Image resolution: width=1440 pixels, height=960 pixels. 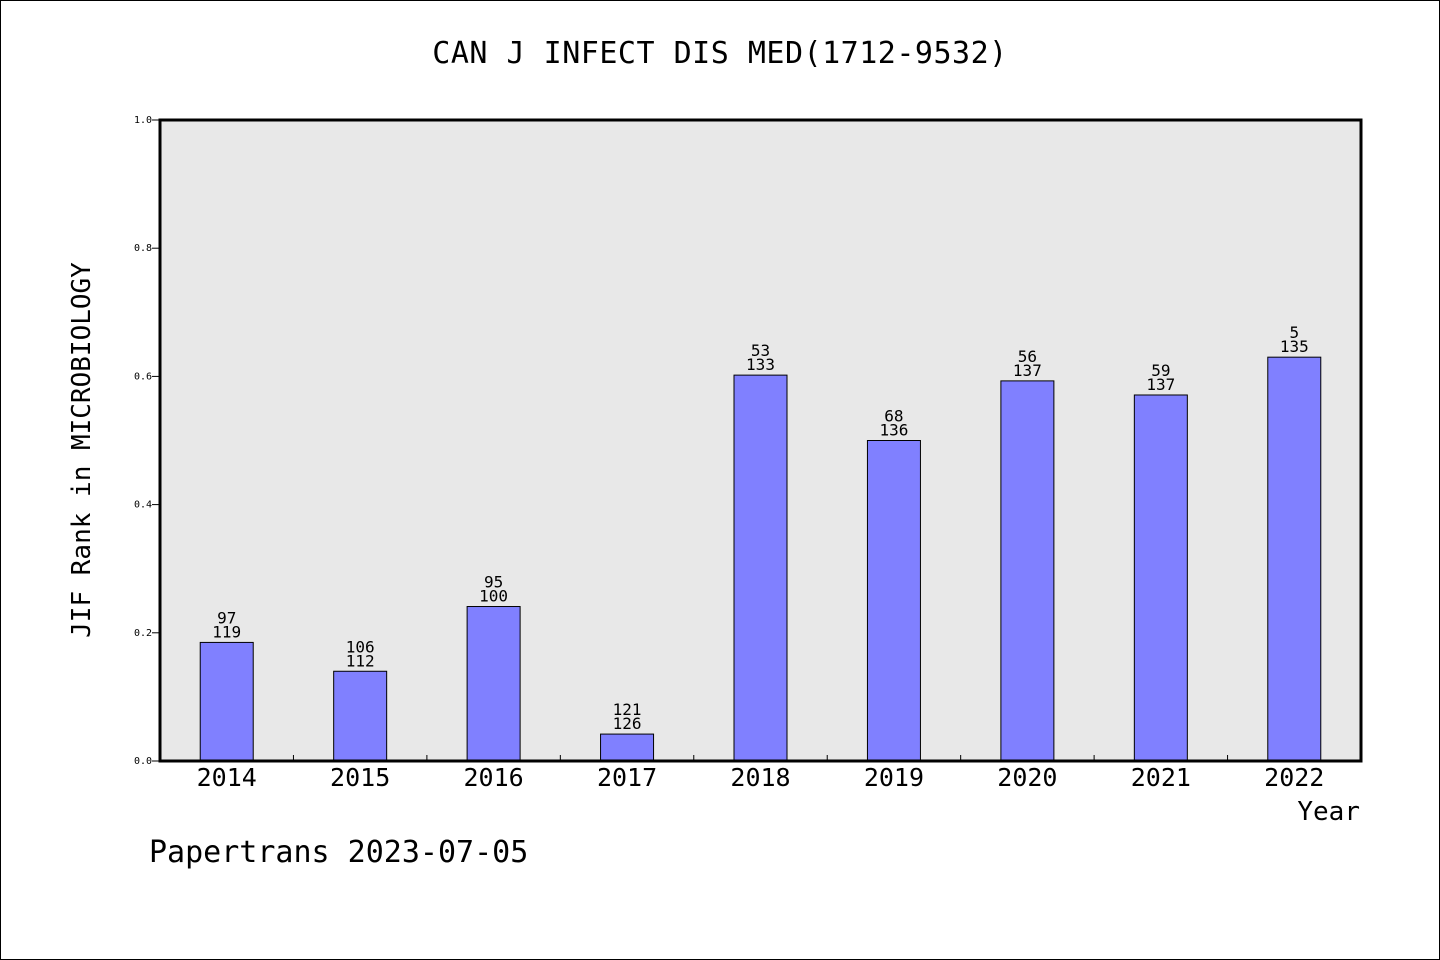 What do you see at coordinates (893, 416) in the screenshot?
I see `bar-label-top: 68` at bounding box center [893, 416].